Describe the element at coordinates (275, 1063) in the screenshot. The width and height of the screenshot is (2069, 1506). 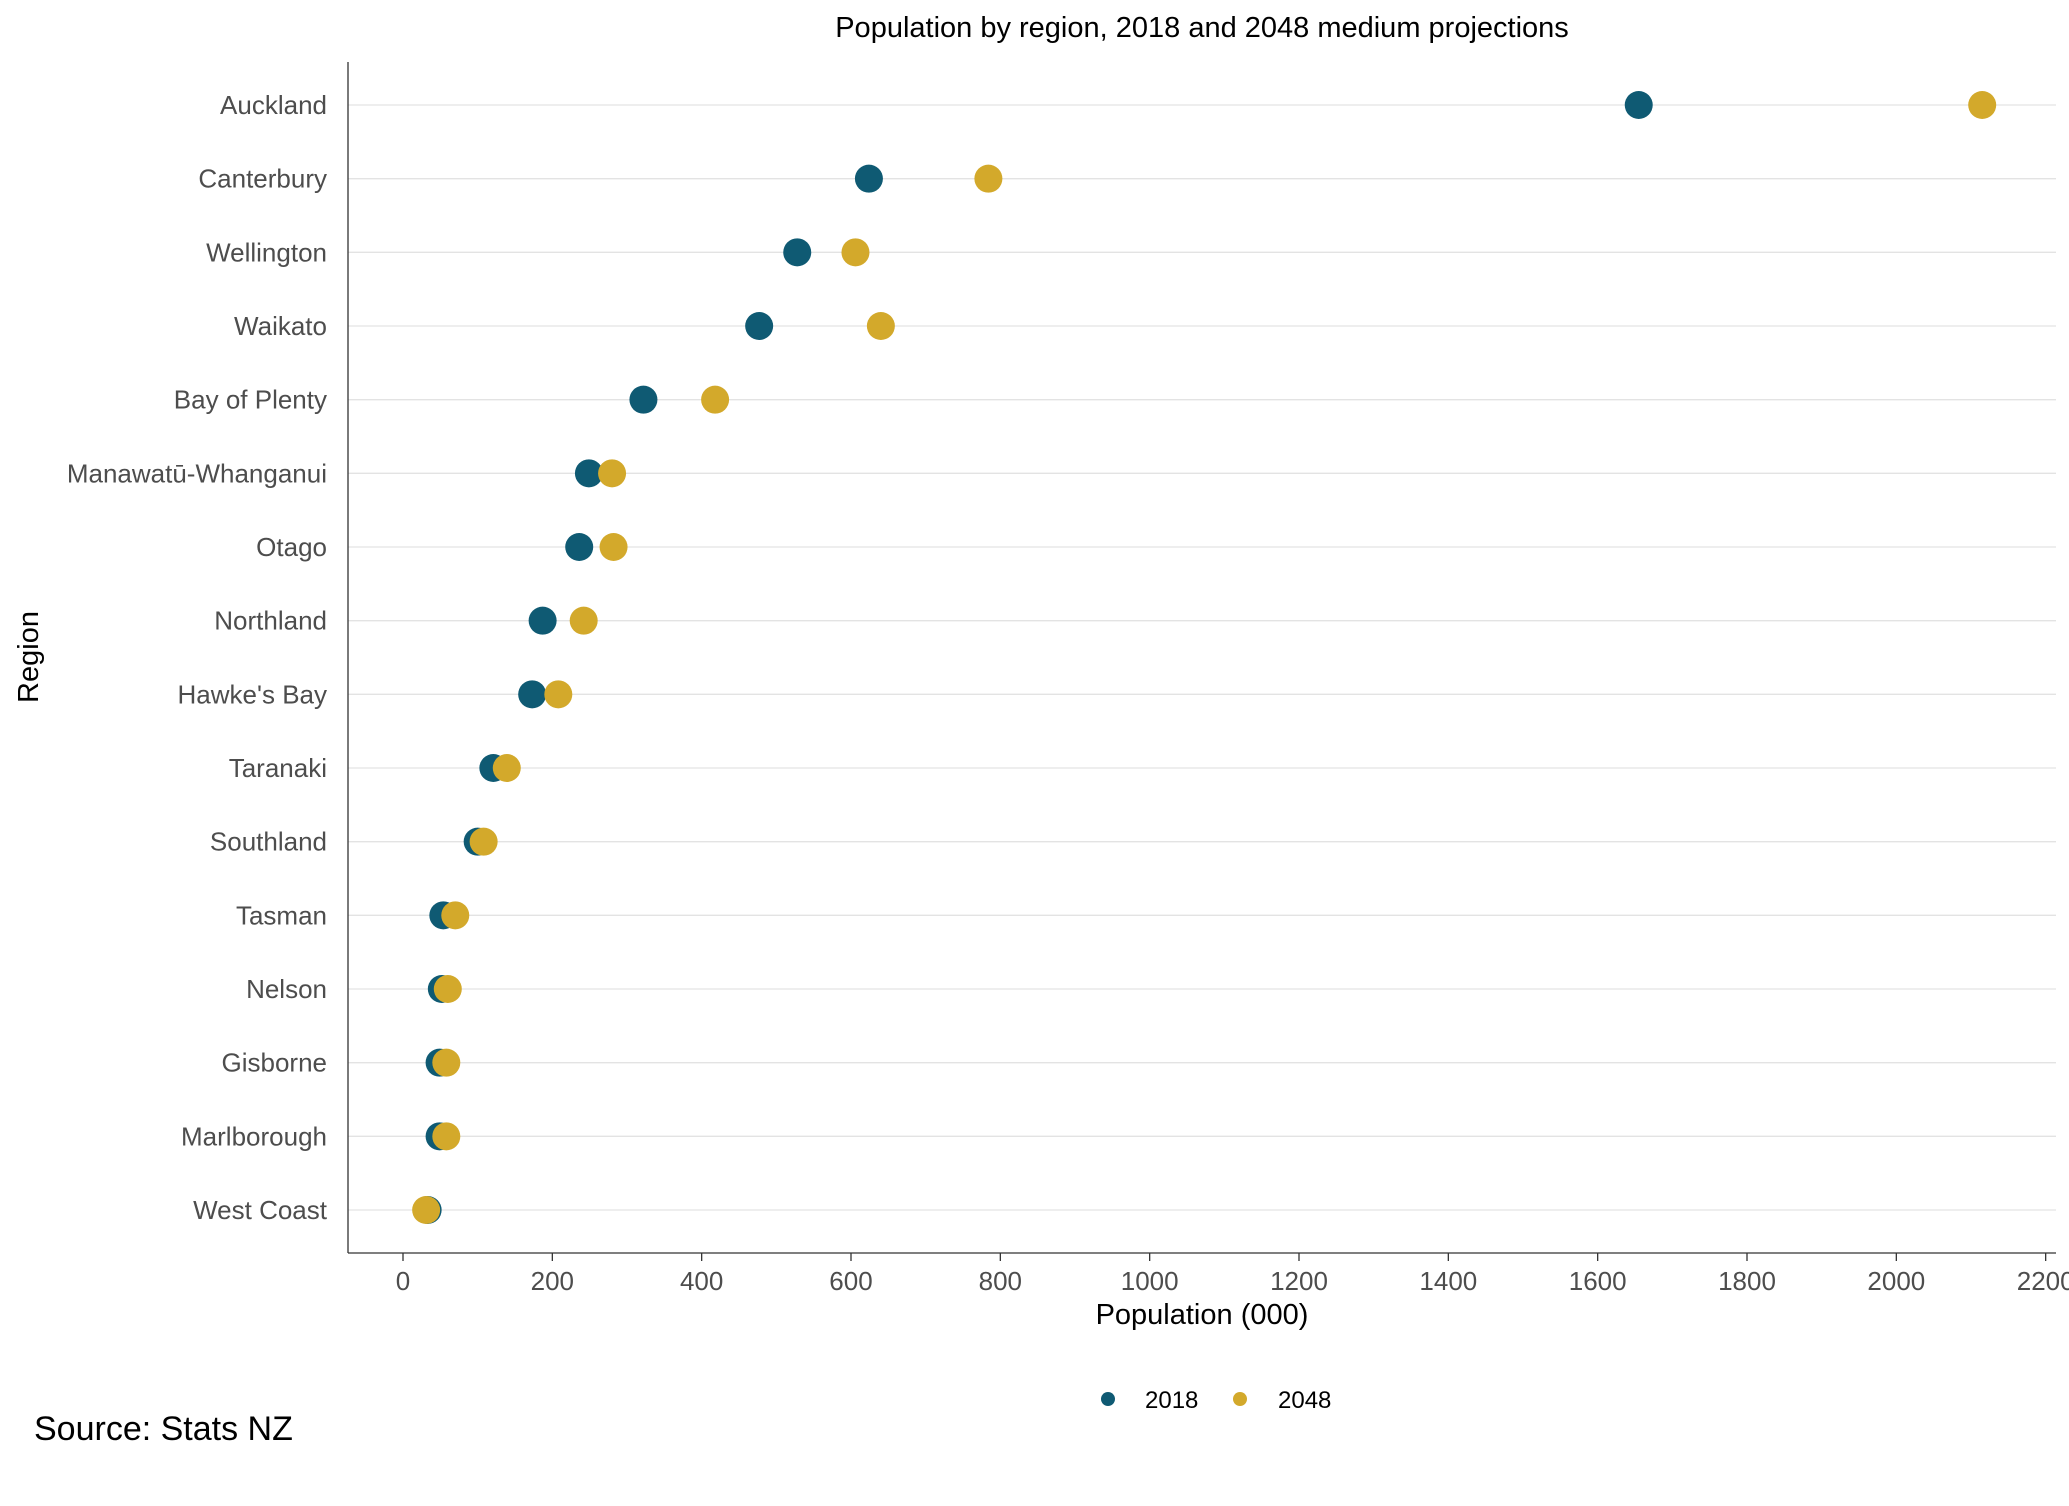
I see `region-label: Gisborne` at that location.